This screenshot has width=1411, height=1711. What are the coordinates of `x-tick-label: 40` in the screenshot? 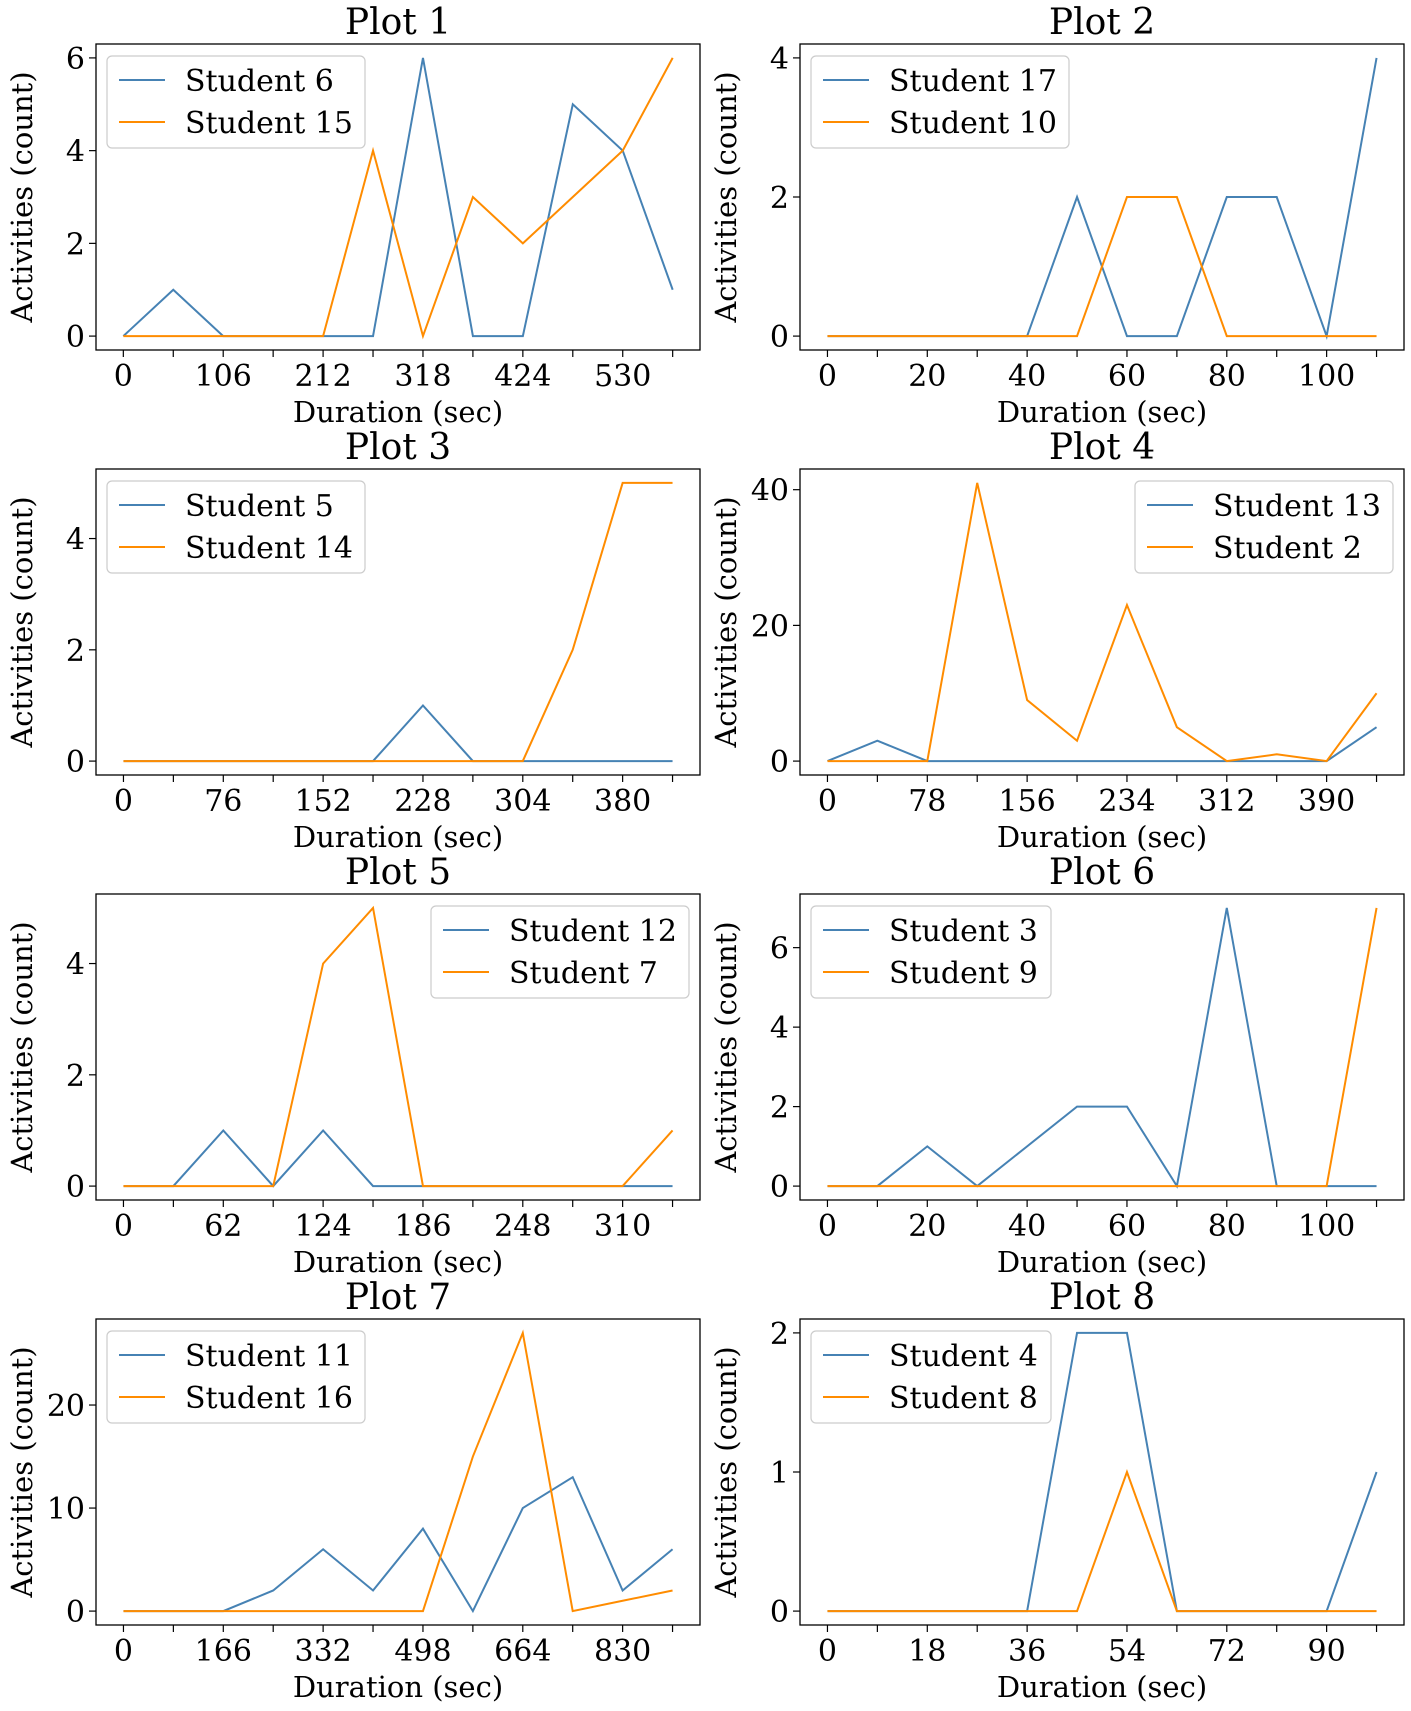 It's located at (1027, 376).